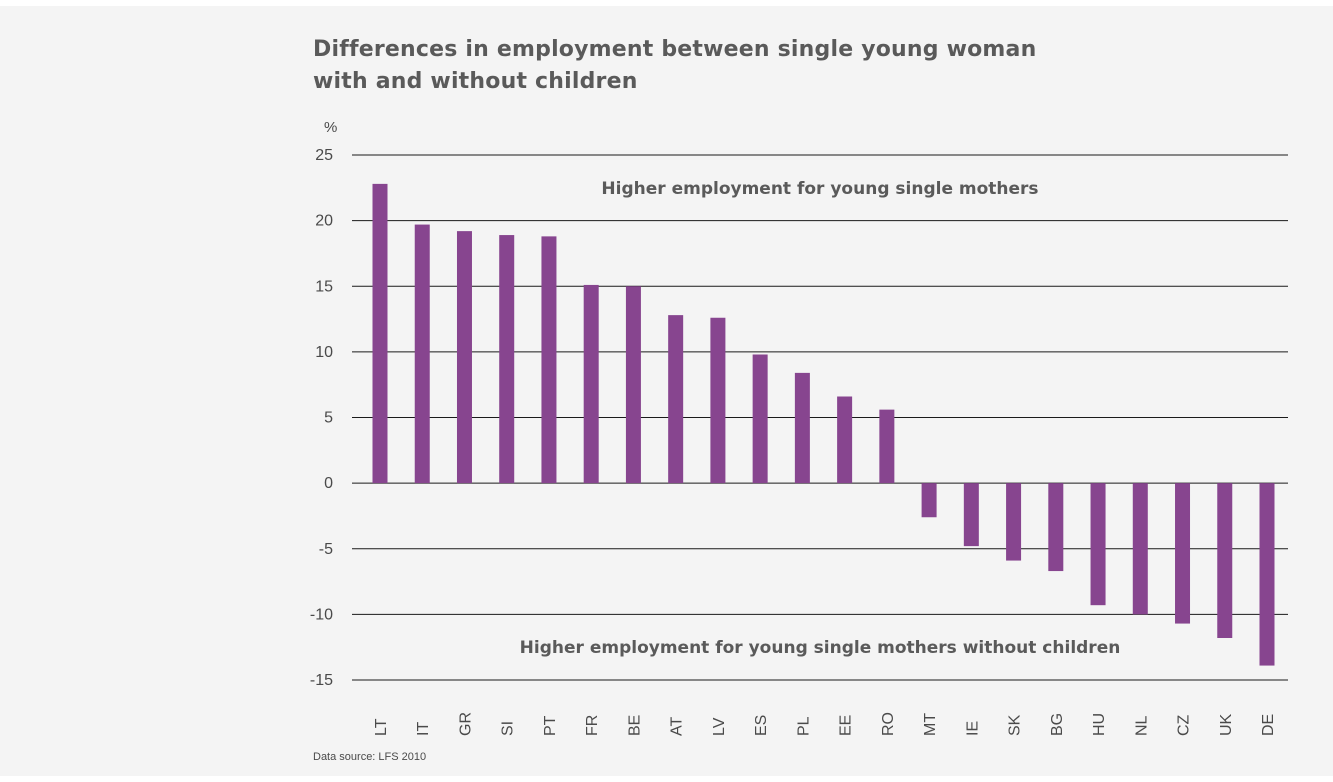 The image size is (1333, 782). I want to click on y-axis-ticks: 25 20 15 10 5 0 -5 -10 -15, so click(321, 418).